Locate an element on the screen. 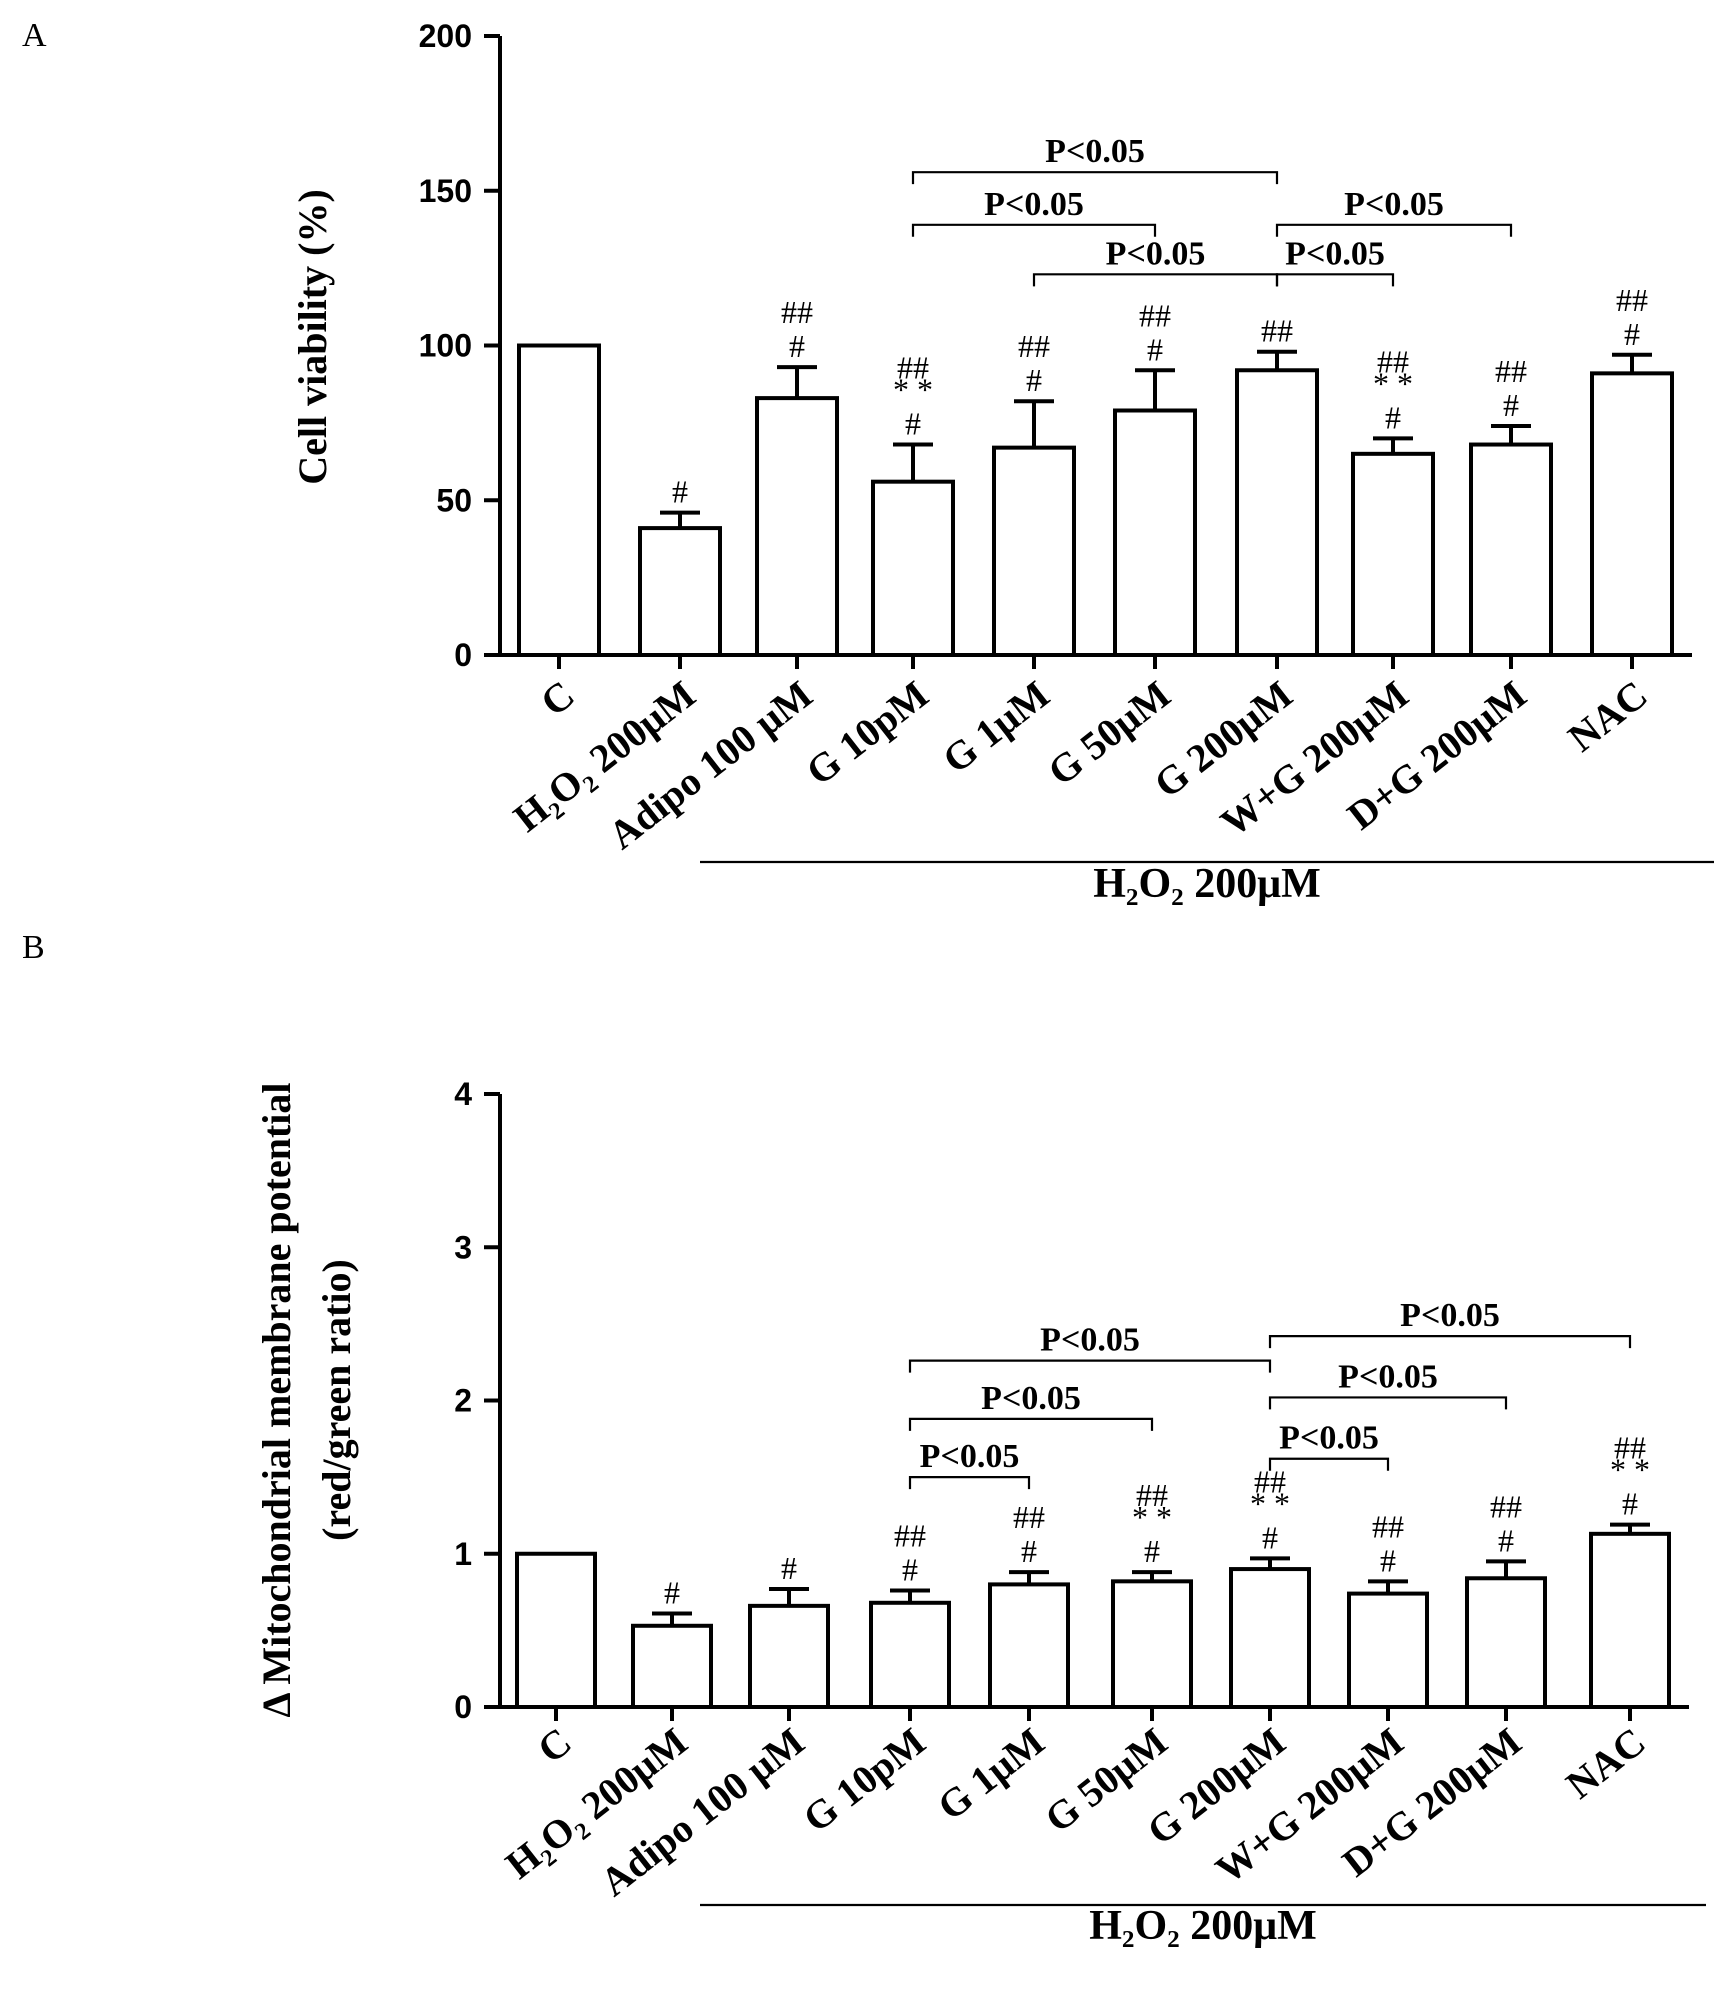  y-tick-label: 2 is located at coordinates (463, 1401).